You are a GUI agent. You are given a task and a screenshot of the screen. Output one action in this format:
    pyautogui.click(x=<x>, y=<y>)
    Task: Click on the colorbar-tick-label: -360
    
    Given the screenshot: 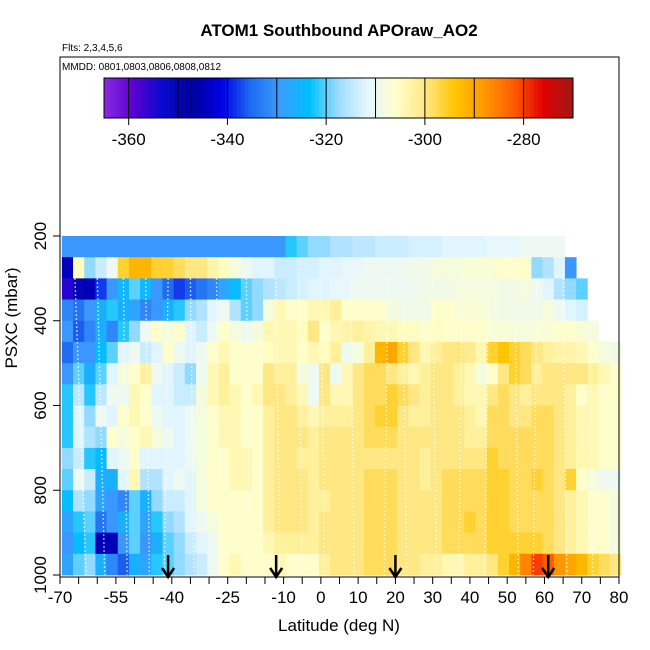 What is the action you would take?
    pyautogui.click(x=129, y=139)
    